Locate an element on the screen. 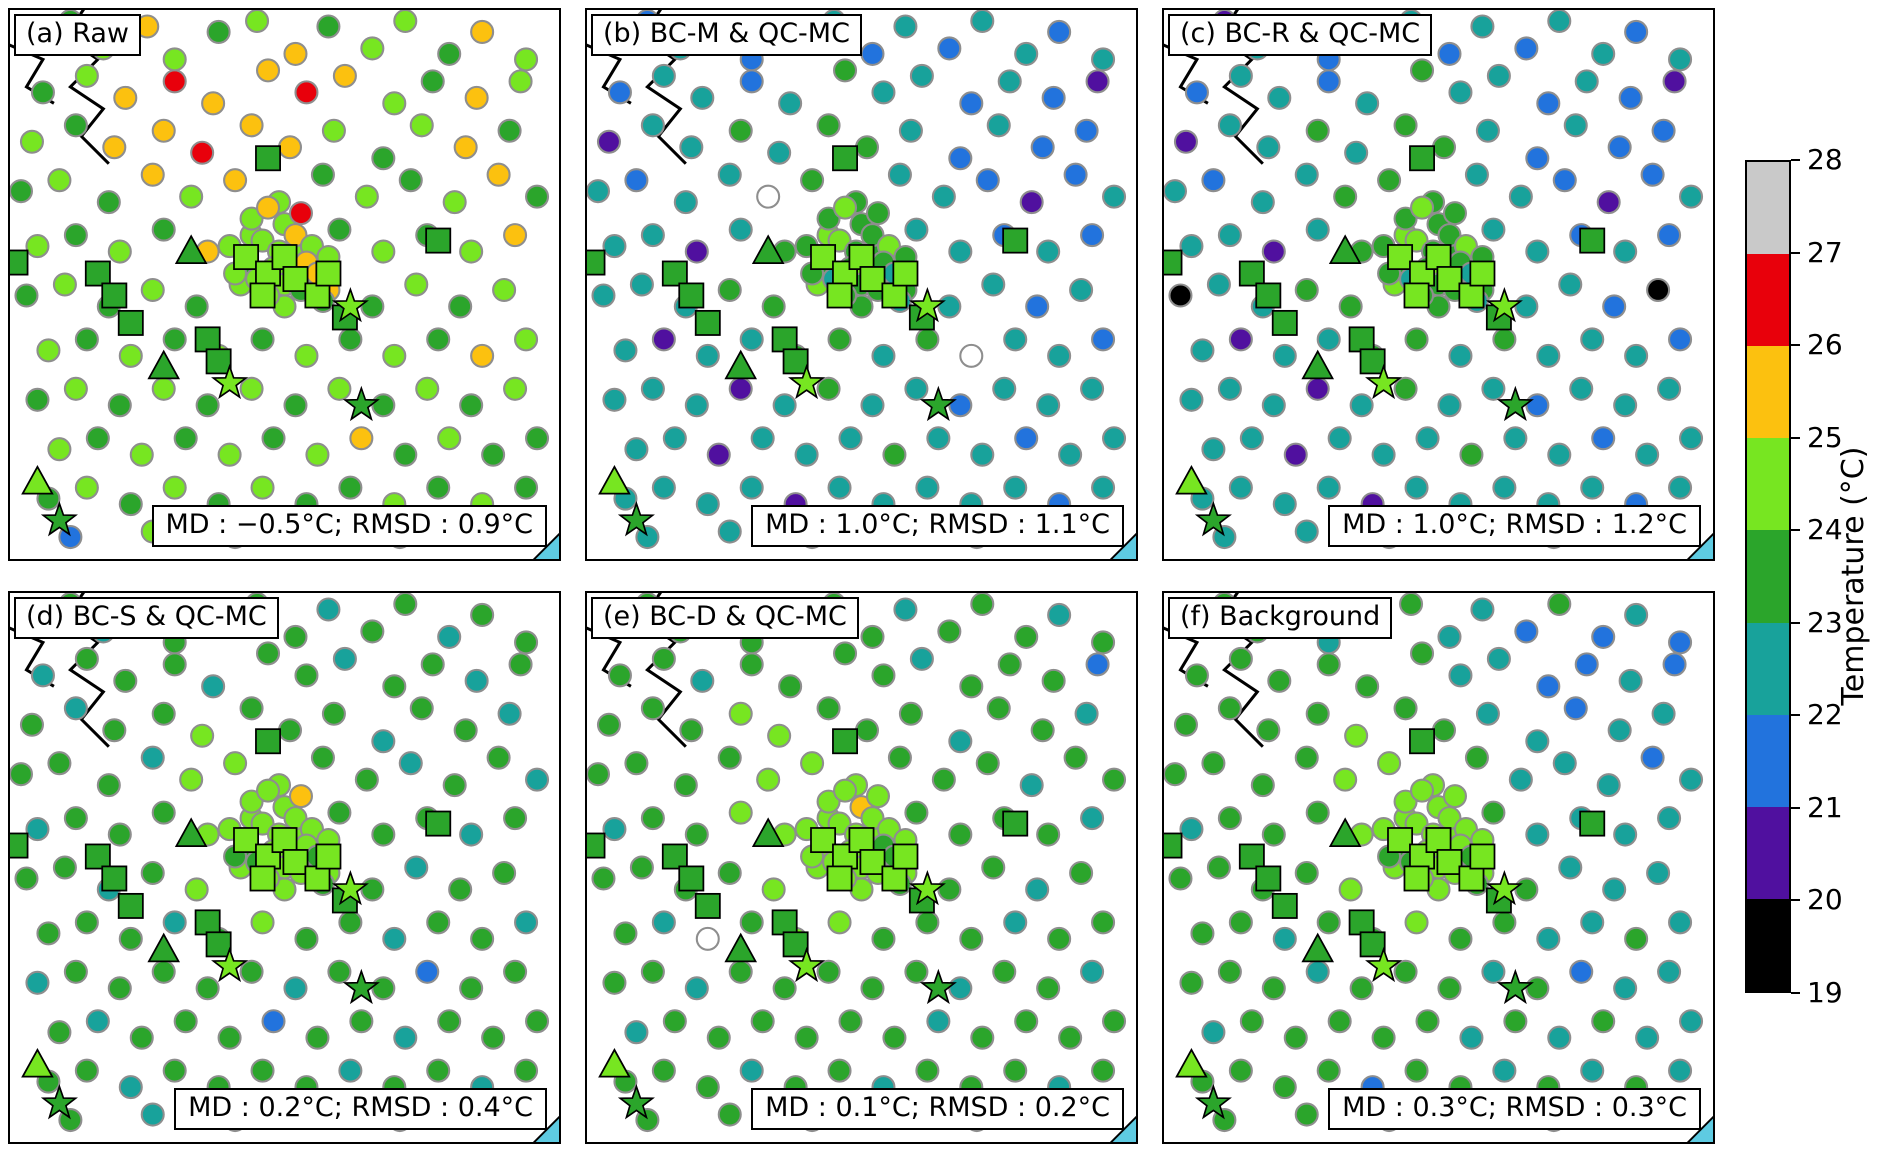 This screenshot has width=1892, height=1156. colorbar-tick-label: 21 is located at coordinates (1825, 807).